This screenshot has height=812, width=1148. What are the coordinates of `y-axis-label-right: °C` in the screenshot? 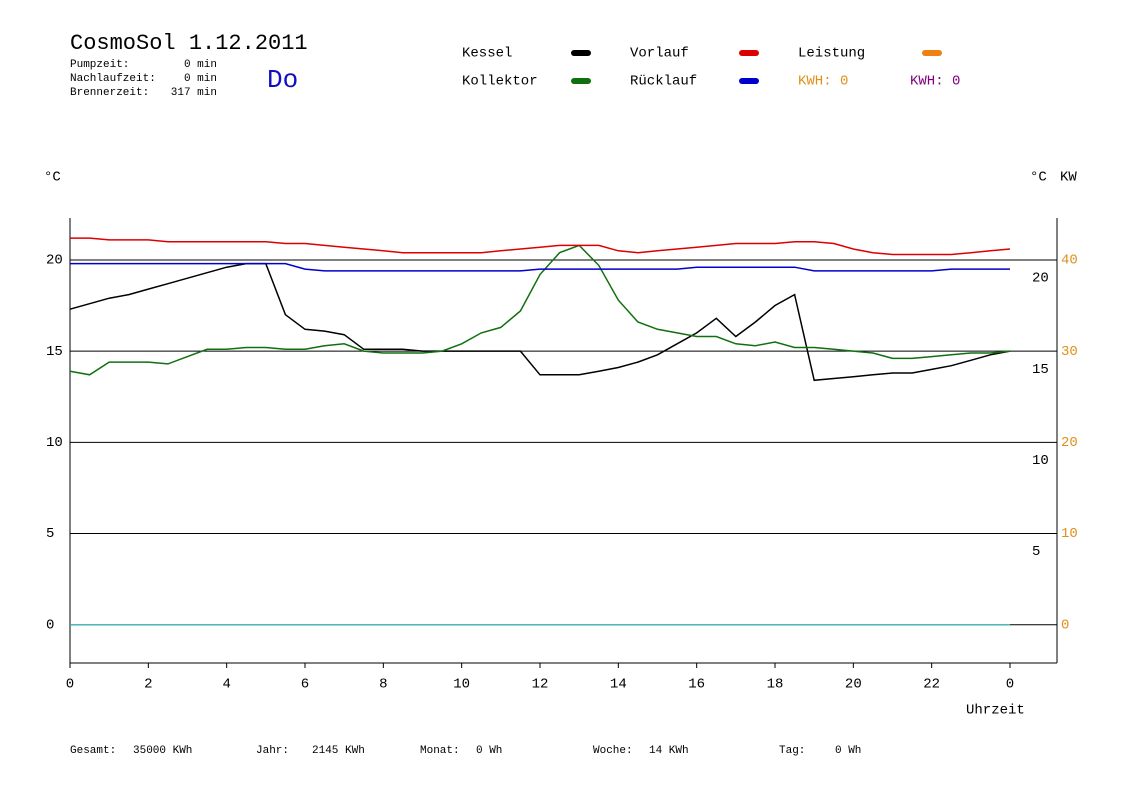 It's located at (1038, 178).